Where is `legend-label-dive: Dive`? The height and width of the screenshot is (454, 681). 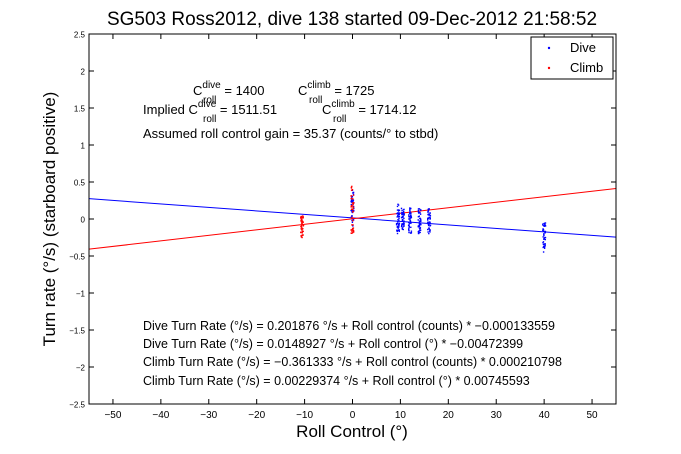
legend-label-dive: Dive is located at coordinates (583, 47).